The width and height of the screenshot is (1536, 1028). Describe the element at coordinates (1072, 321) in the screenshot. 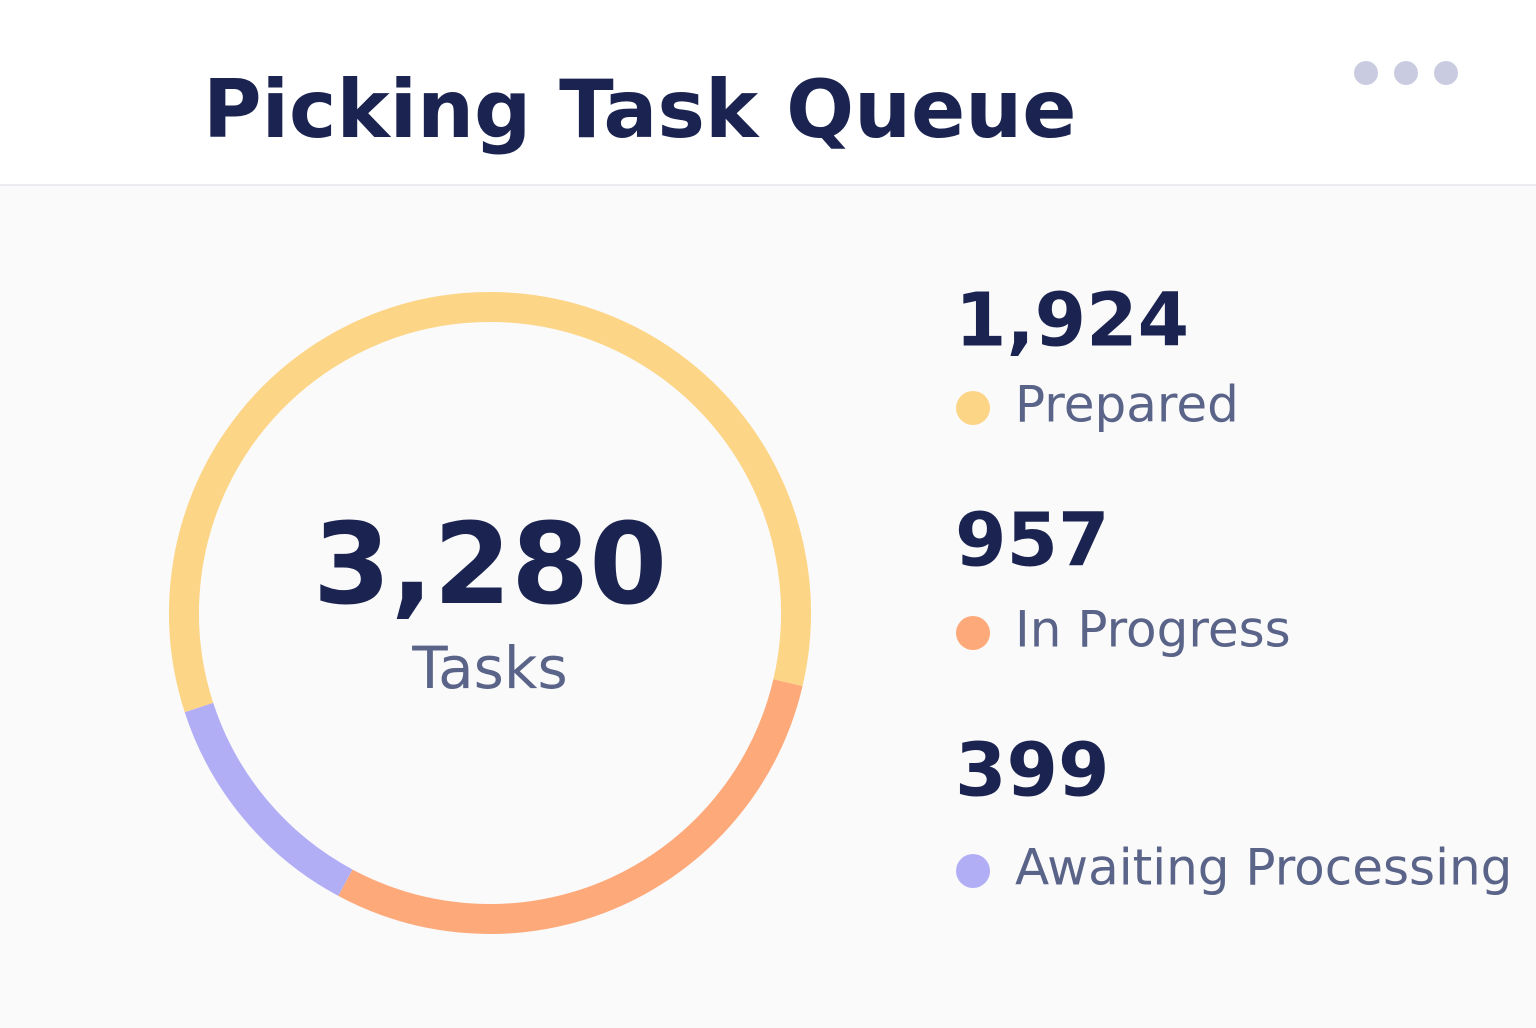

I see `legend-value: 1,924` at that location.